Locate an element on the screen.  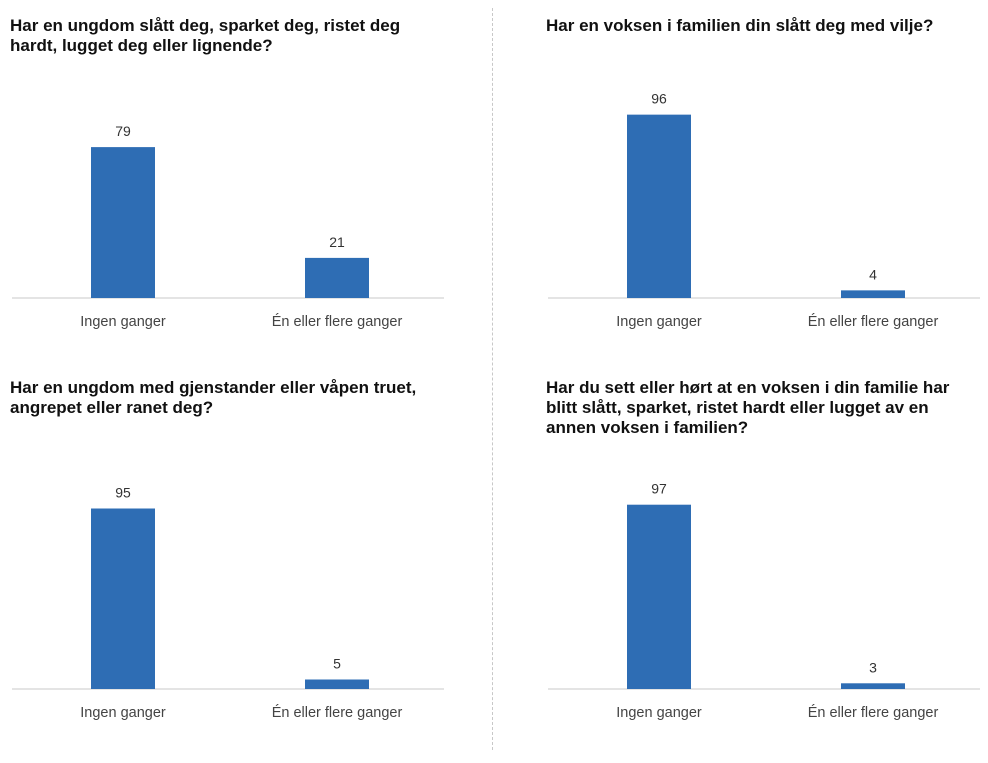
panel-divider is located at coordinates (492, 379).